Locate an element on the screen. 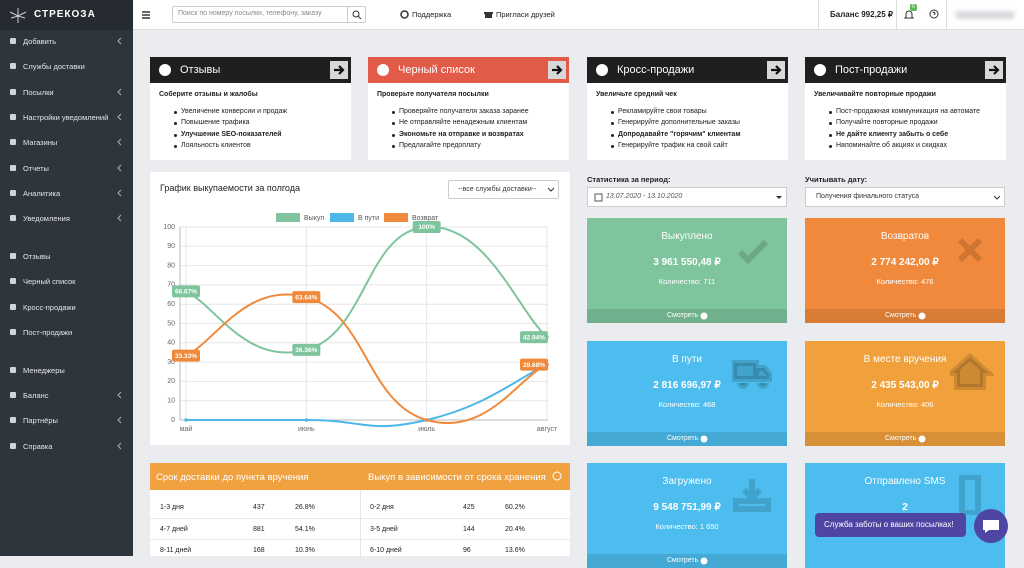 This screenshot has width=1024, height=568. icon is located at coordinates (820, 70).